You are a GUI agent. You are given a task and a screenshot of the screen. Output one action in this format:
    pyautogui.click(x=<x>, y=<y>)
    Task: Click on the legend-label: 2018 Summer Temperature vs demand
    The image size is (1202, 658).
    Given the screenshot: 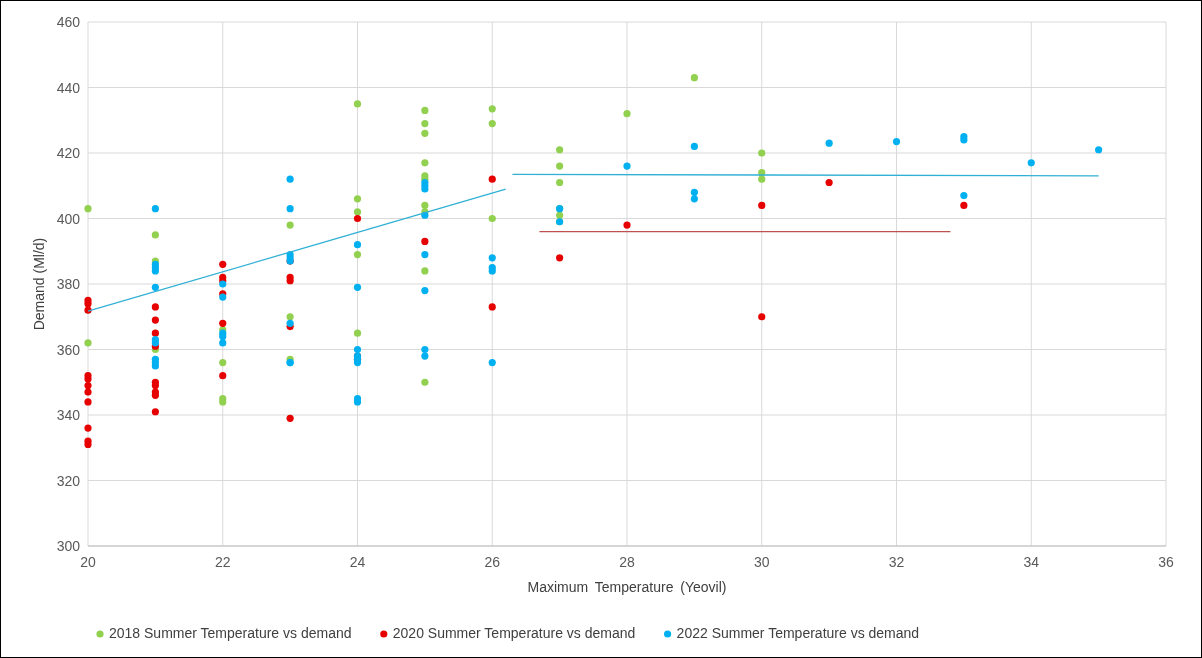 What is the action you would take?
    pyautogui.click(x=230, y=633)
    